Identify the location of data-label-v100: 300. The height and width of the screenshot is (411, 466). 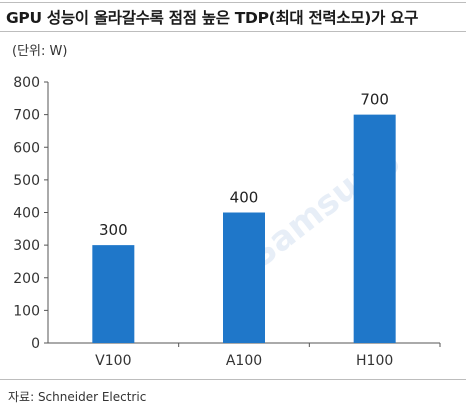
(113, 230).